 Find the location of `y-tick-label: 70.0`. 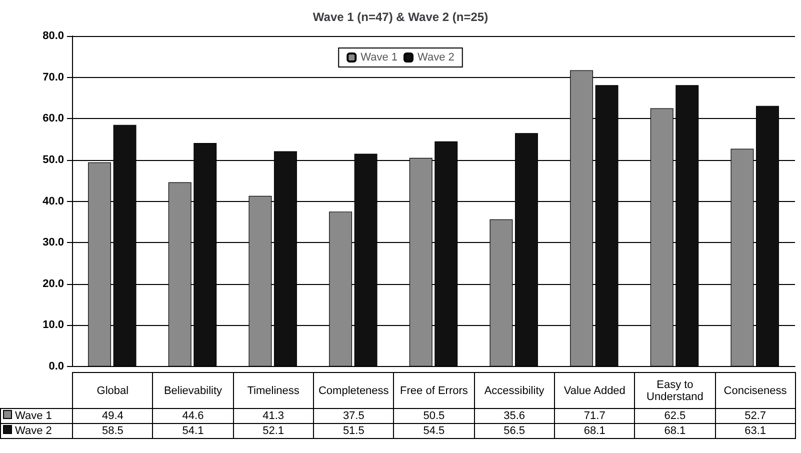

y-tick-label: 70.0 is located at coordinates (53, 77).